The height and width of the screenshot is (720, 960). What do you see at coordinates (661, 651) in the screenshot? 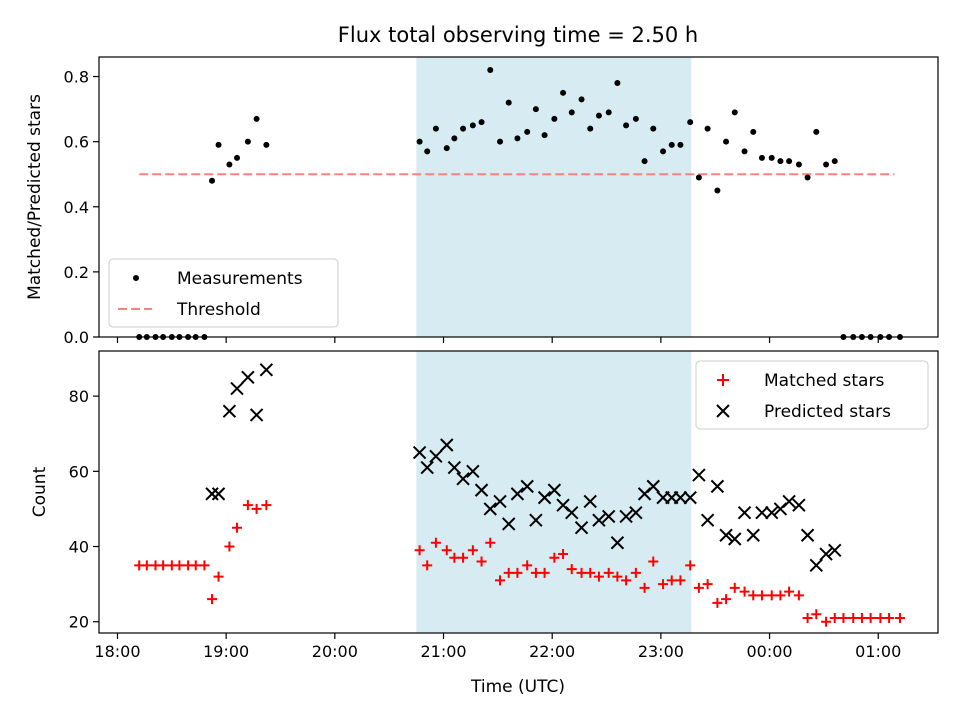
I see `x-tick-label: 23:00` at bounding box center [661, 651].